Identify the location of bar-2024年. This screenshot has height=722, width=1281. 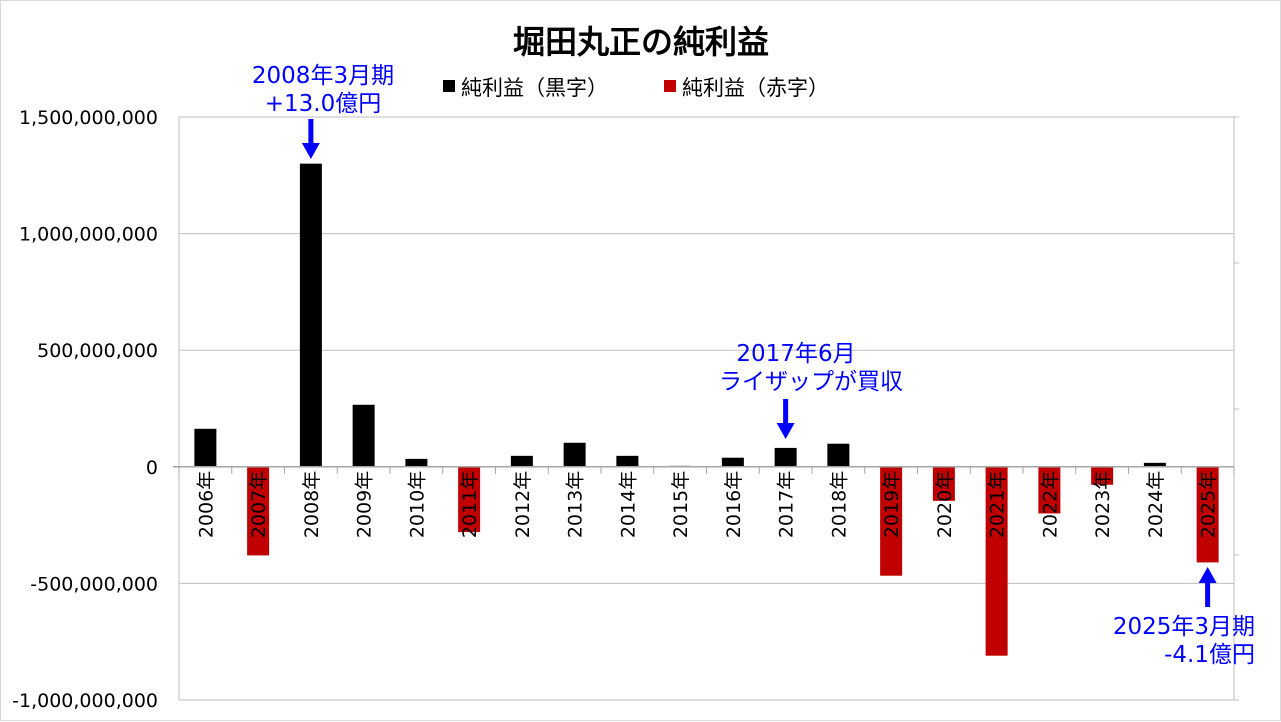
(1154, 464).